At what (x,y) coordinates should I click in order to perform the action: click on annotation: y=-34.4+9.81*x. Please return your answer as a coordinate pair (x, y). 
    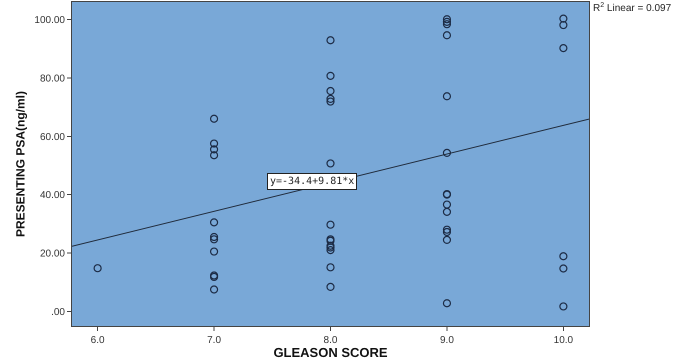
    Looking at the image, I should click on (312, 181).